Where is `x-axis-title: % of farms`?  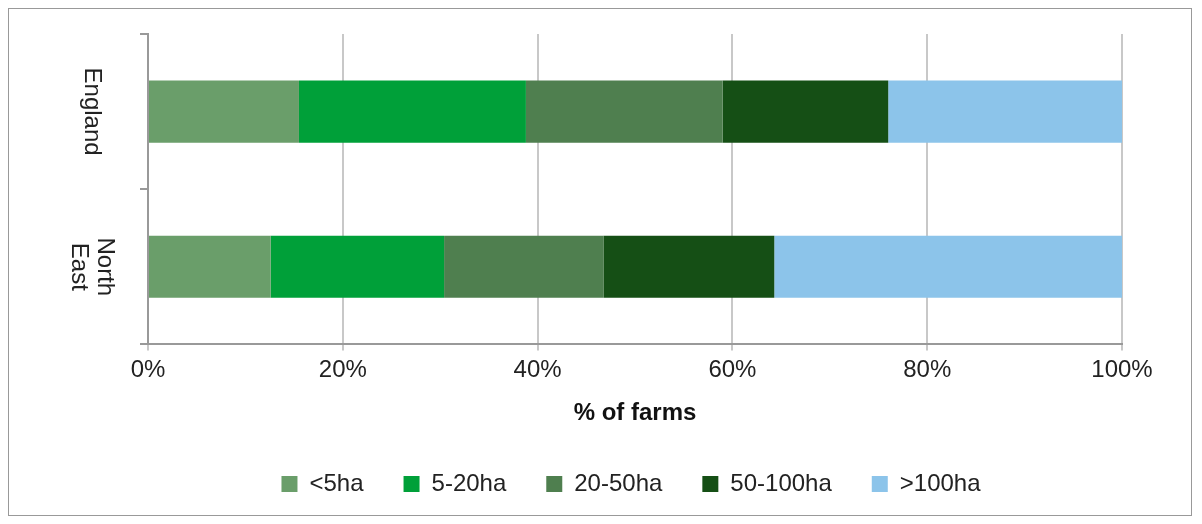 x-axis-title: % of farms is located at coordinates (635, 412).